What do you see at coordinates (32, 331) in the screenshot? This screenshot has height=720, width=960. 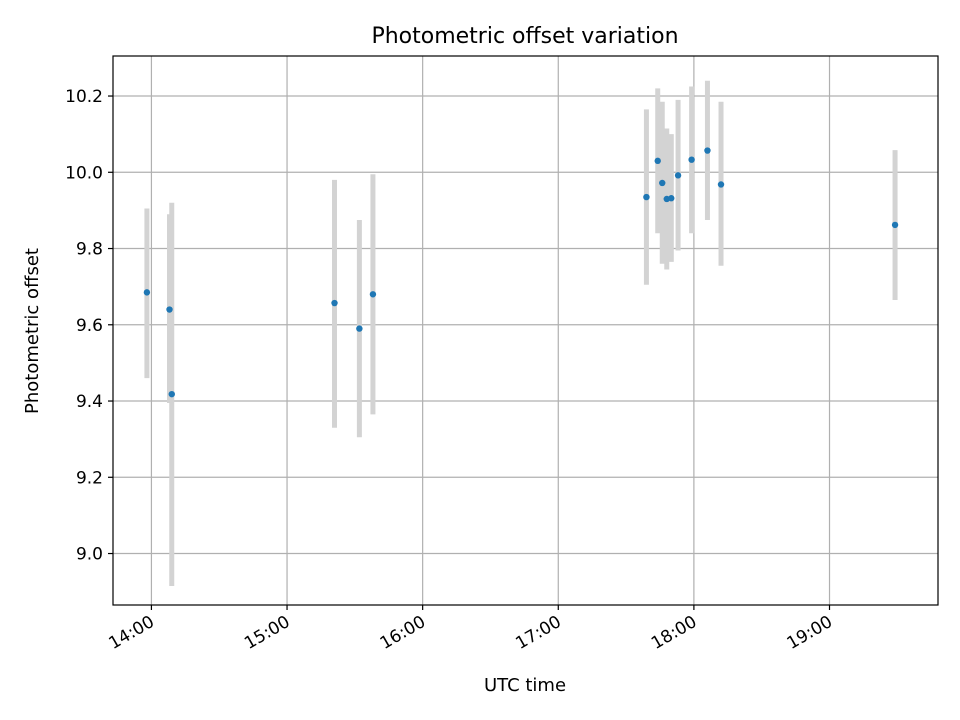 I see `y-axis-label: Photometric offset` at bounding box center [32, 331].